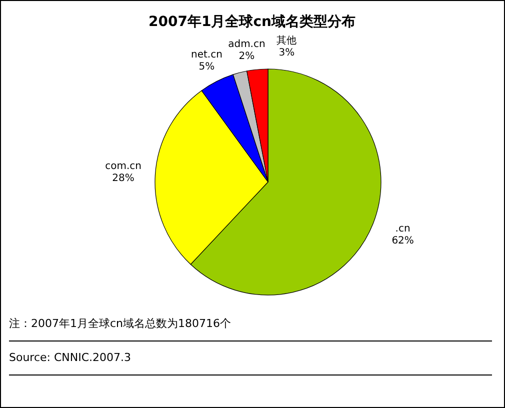  Describe the element at coordinates (246, 56) in the screenshot. I see `data-label: 2%` at that location.